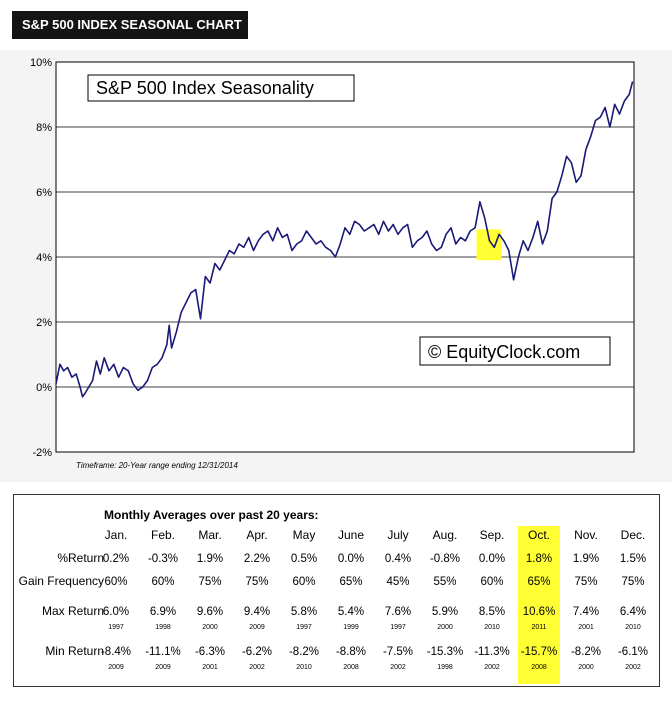 The height and width of the screenshot is (701, 672). Describe the element at coordinates (210, 612) in the screenshot. I see `table-cell: 9.6%` at that location.